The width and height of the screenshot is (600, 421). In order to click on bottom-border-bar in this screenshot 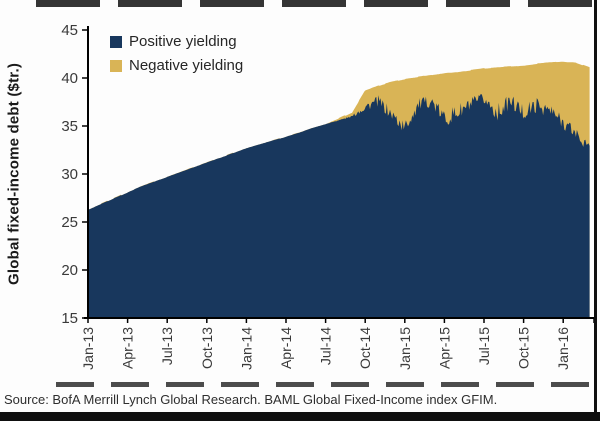, I will do `click(300, 416)`.